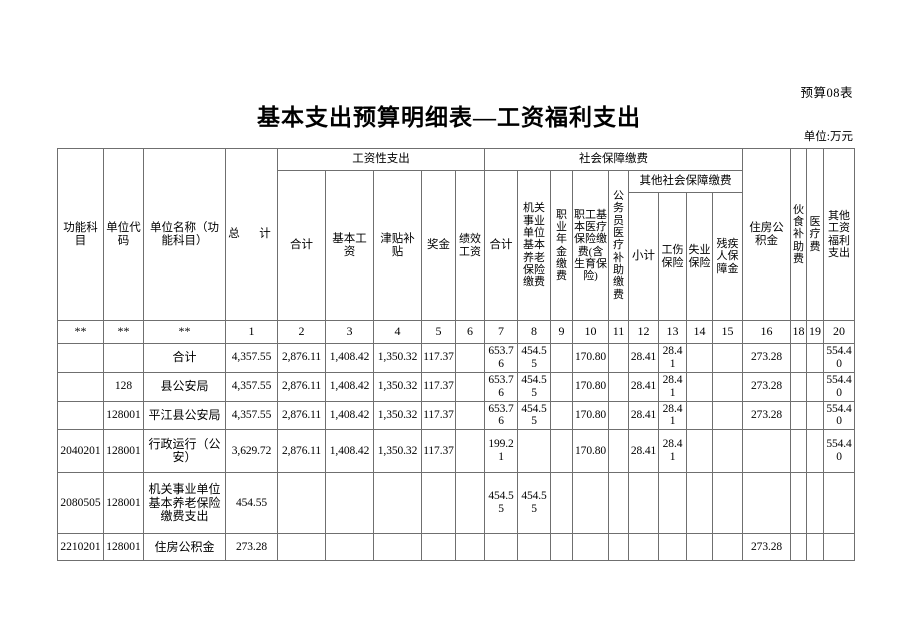 The height and width of the screenshot is (635, 898). I want to click on cell-value: 3,629.72, so click(251, 451).